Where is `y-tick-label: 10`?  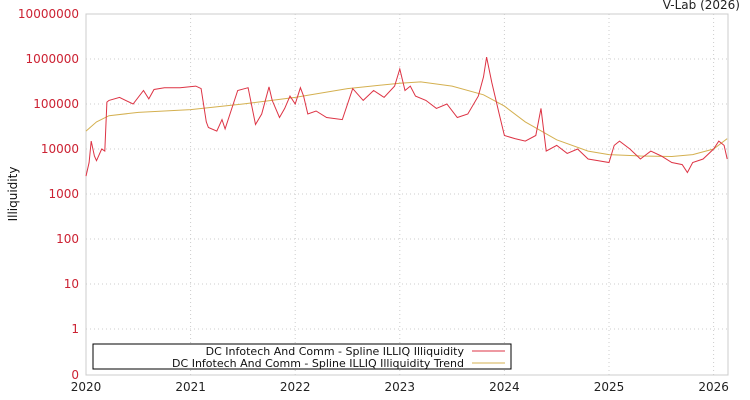 y-tick-label: 10 is located at coordinates (71, 284).